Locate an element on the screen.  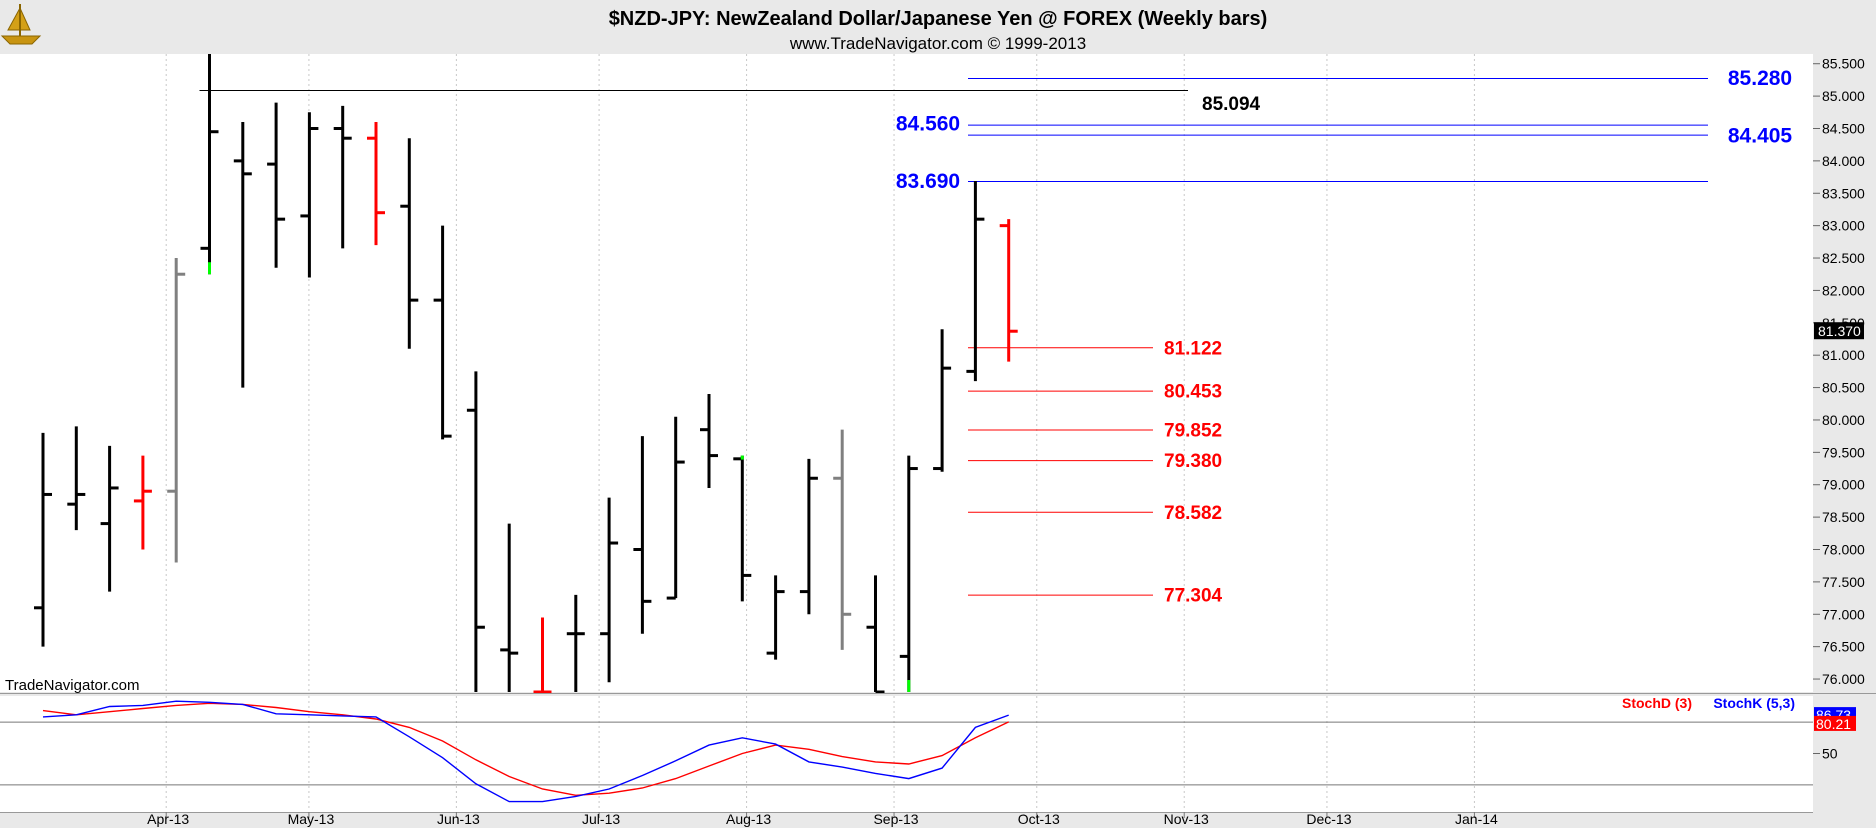
level-label: 78.582 is located at coordinates (1193, 513).